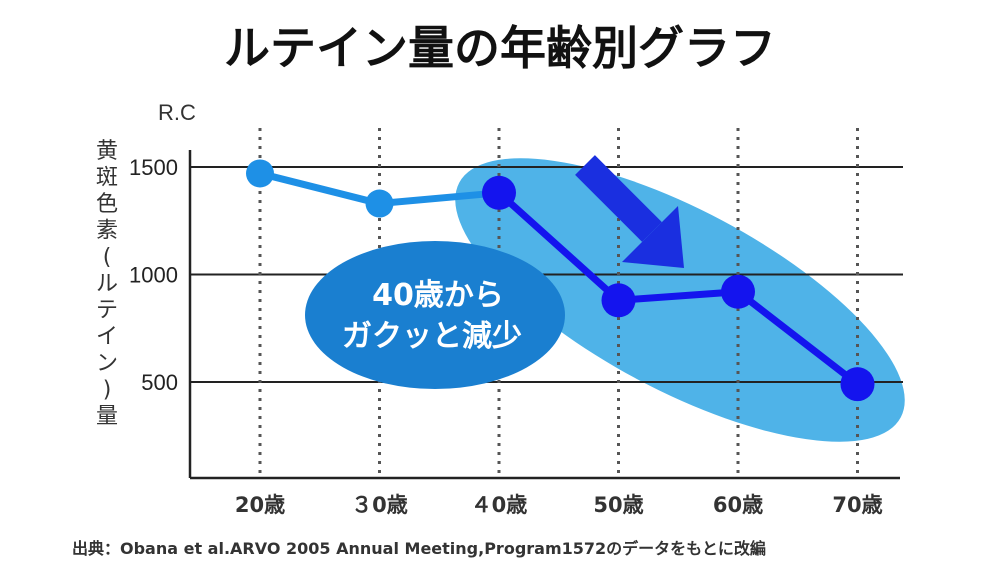 The height and width of the screenshot is (570, 1000). What do you see at coordinates (159, 382) in the screenshot?
I see `y-tick-label: 500` at bounding box center [159, 382].